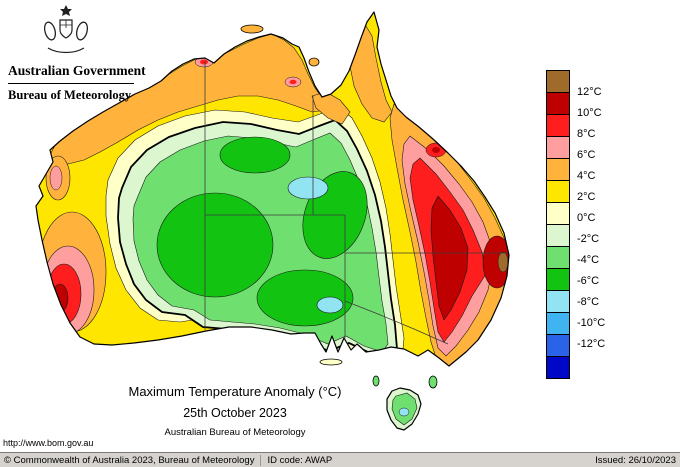  What do you see at coordinates (433, 382) in the screenshot?
I see `flinders-island` at bounding box center [433, 382].